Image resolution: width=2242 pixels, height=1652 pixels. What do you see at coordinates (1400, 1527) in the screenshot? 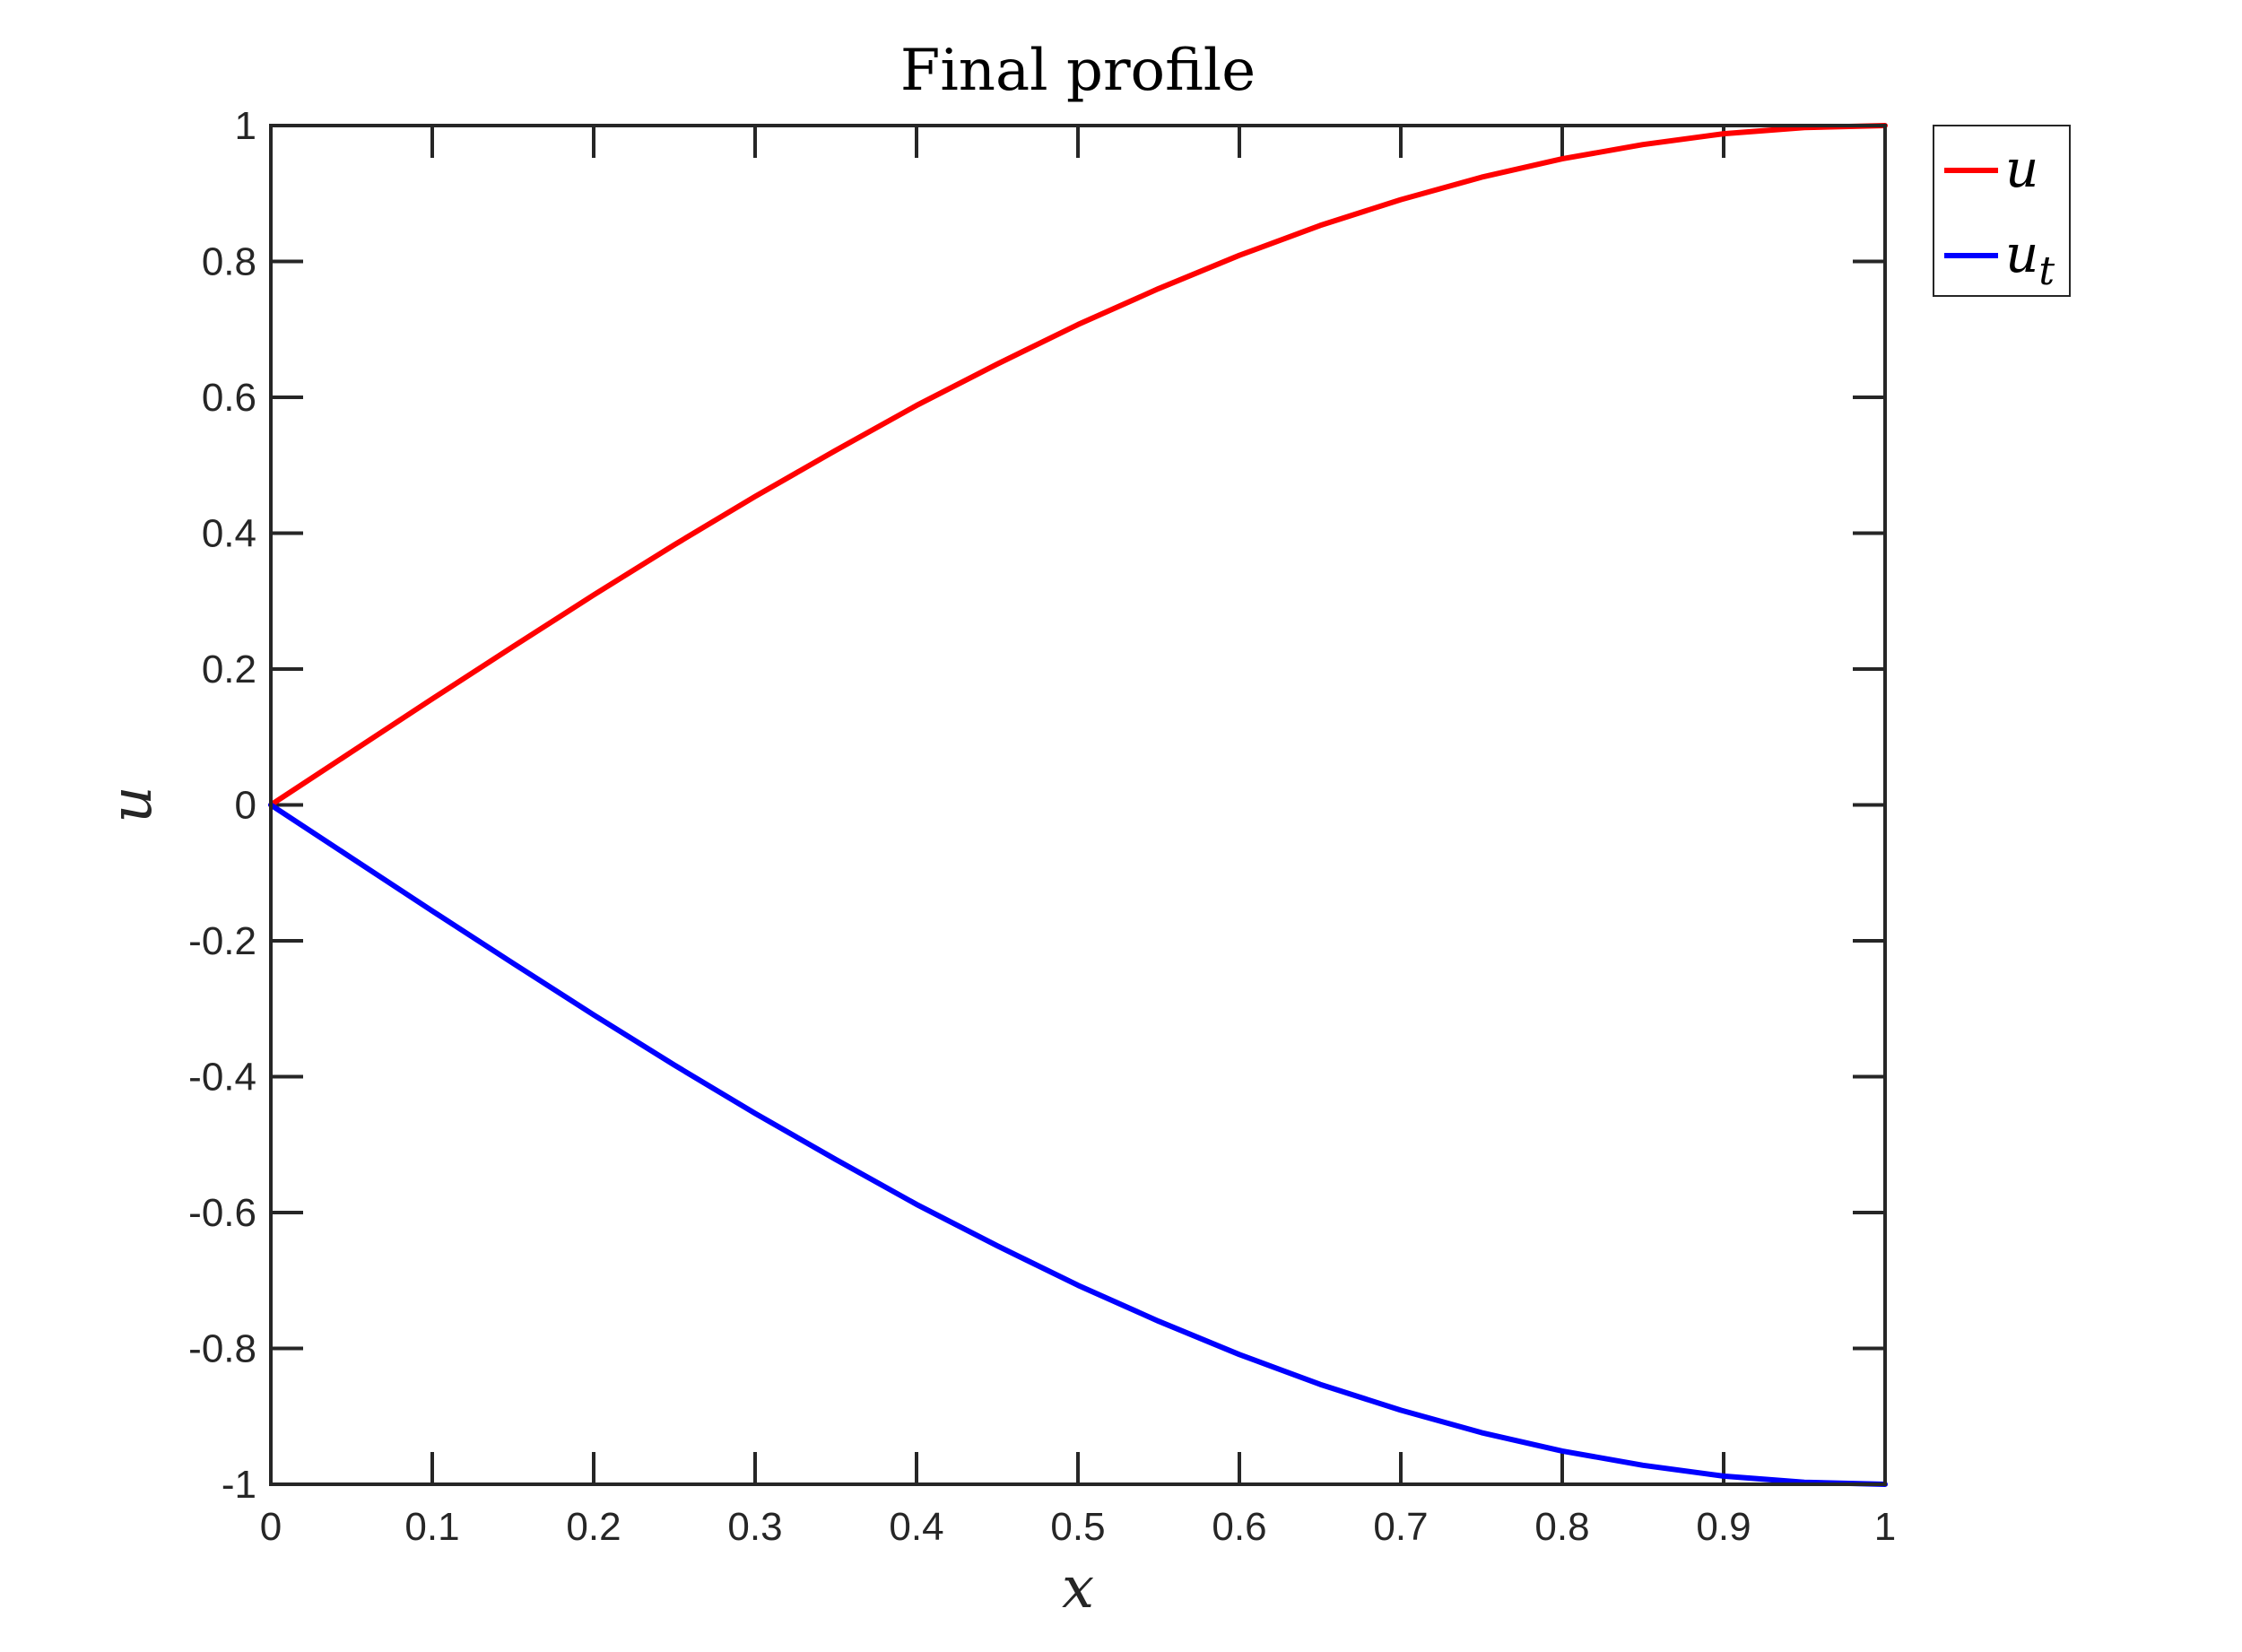
I see `x-tick-label: 0.7` at bounding box center [1400, 1527].